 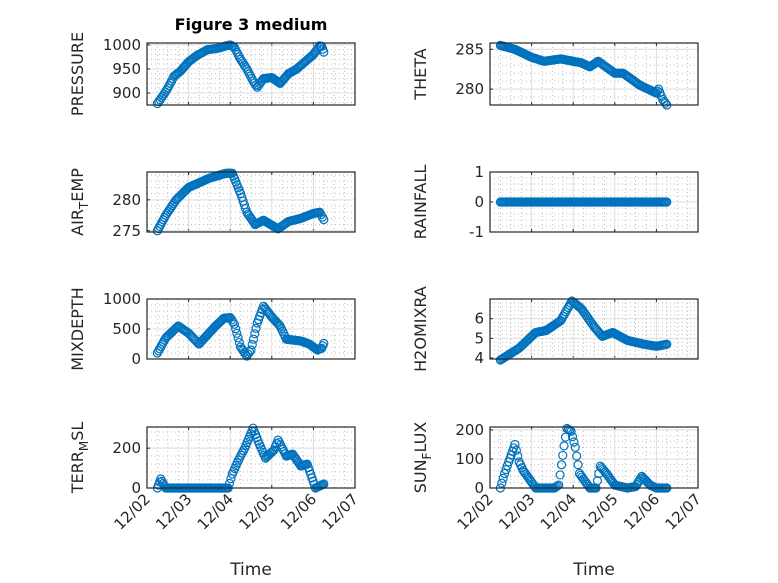 I want to click on y-tick-label: 4, so click(x=479, y=358).